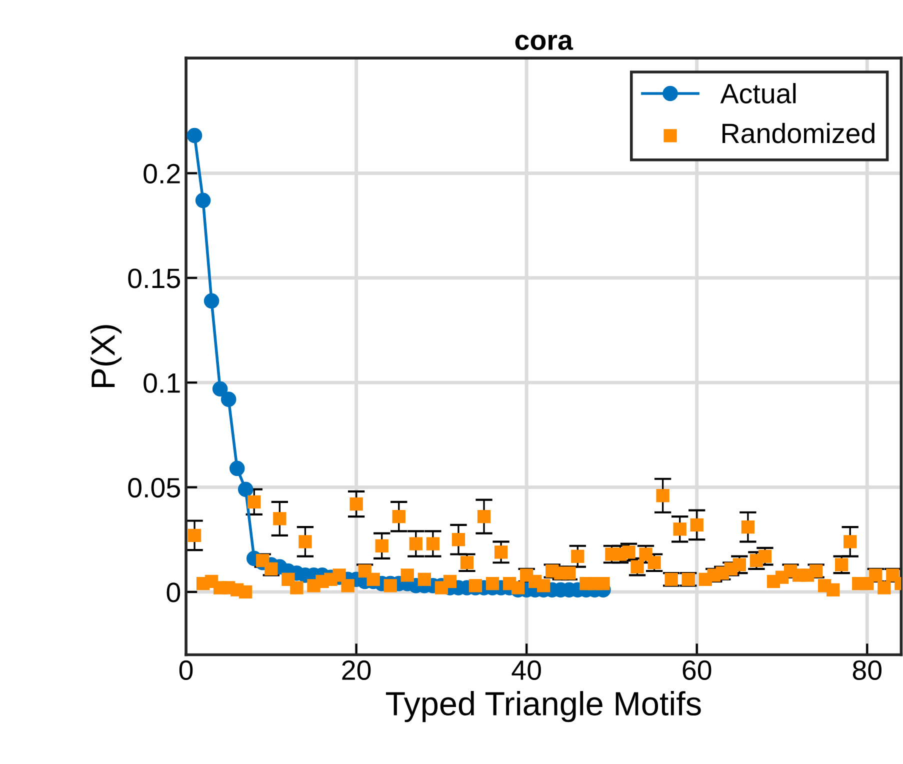  I want to click on x-tick-label: 0, so click(186, 670).